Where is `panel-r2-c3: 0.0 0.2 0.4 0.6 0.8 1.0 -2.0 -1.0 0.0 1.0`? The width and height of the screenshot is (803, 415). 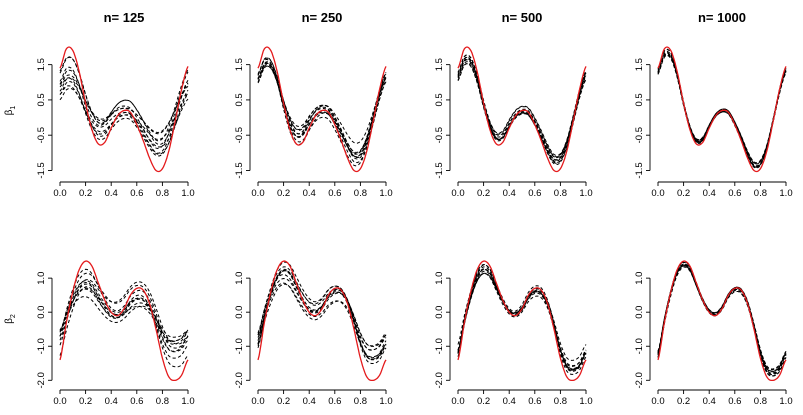 panel-r2-c3: 0.0 0.2 0.4 0.6 0.8 1.0 -2.0 -1.0 0.0 1.0 is located at coordinates (513, 333).